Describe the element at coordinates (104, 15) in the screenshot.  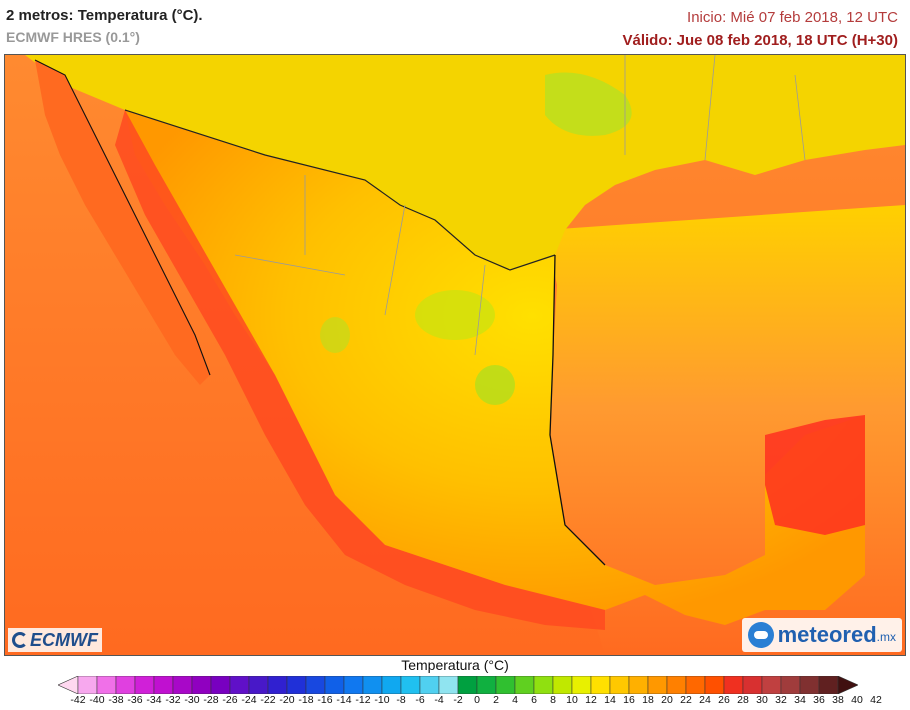
I see `map-title: 2 metros: Temperatura (°C).` at that location.